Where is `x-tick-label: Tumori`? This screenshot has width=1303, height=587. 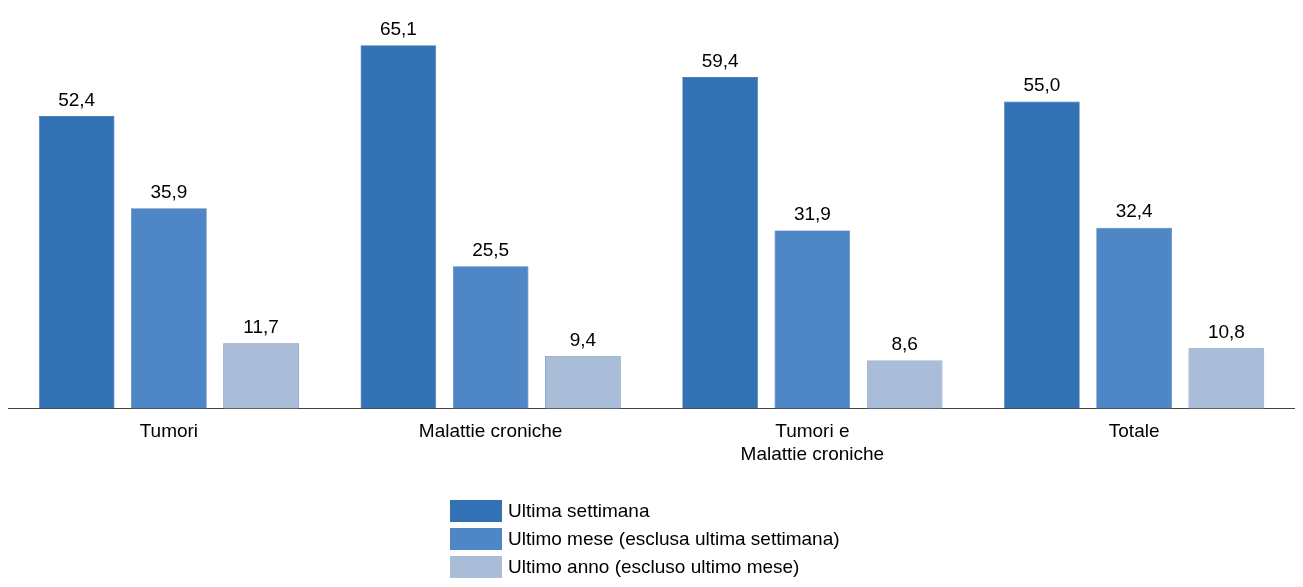
x-tick-label: Tumori is located at coordinates (169, 431).